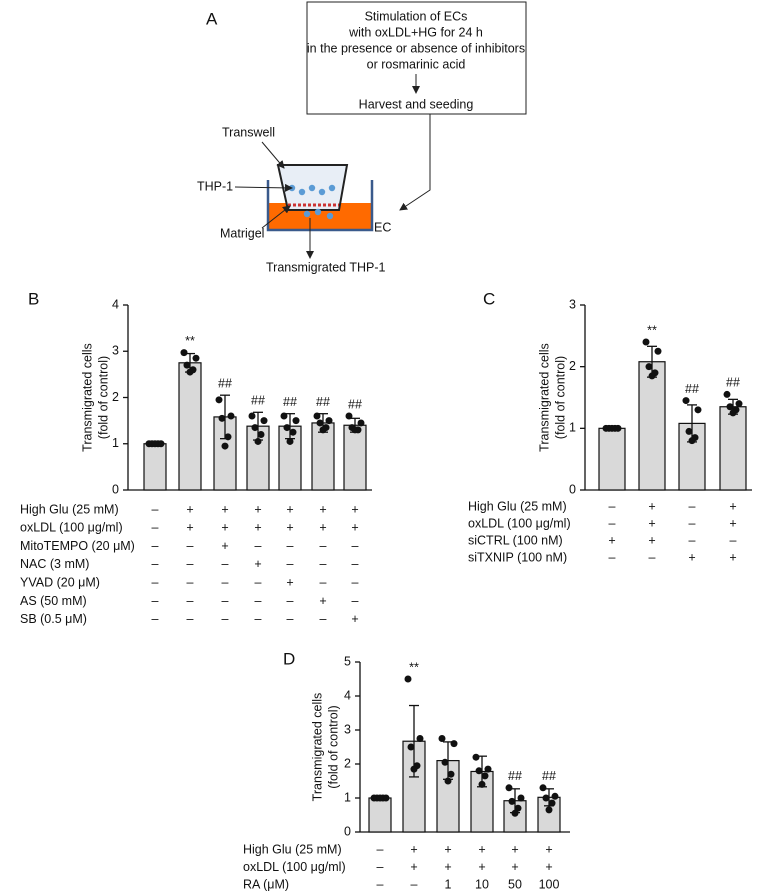  What do you see at coordinates (347, 729) in the screenshot?
I see `y-tick-label: 3` at bounding box center [347, 729].